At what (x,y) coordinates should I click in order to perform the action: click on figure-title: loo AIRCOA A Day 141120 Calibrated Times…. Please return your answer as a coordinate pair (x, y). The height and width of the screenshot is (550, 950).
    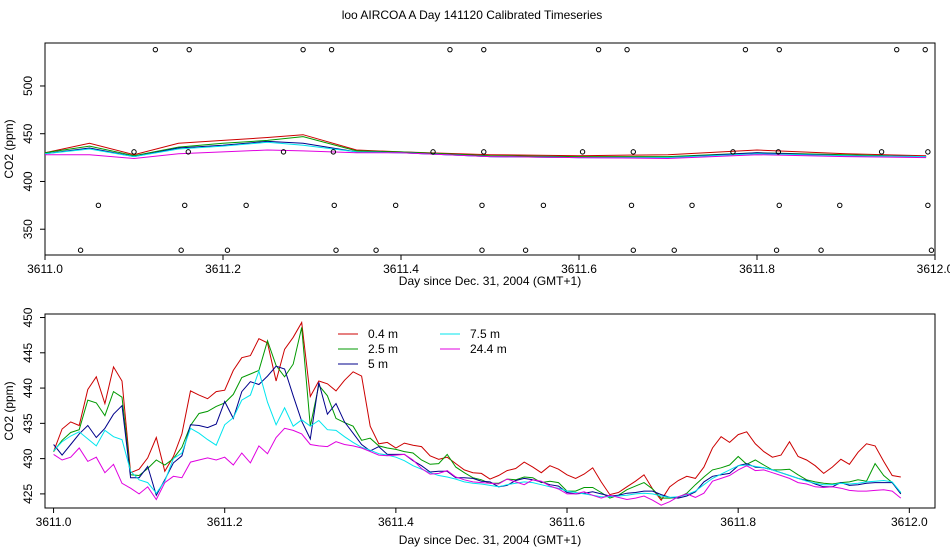
    Looking at the image, I should click on (472, 15).